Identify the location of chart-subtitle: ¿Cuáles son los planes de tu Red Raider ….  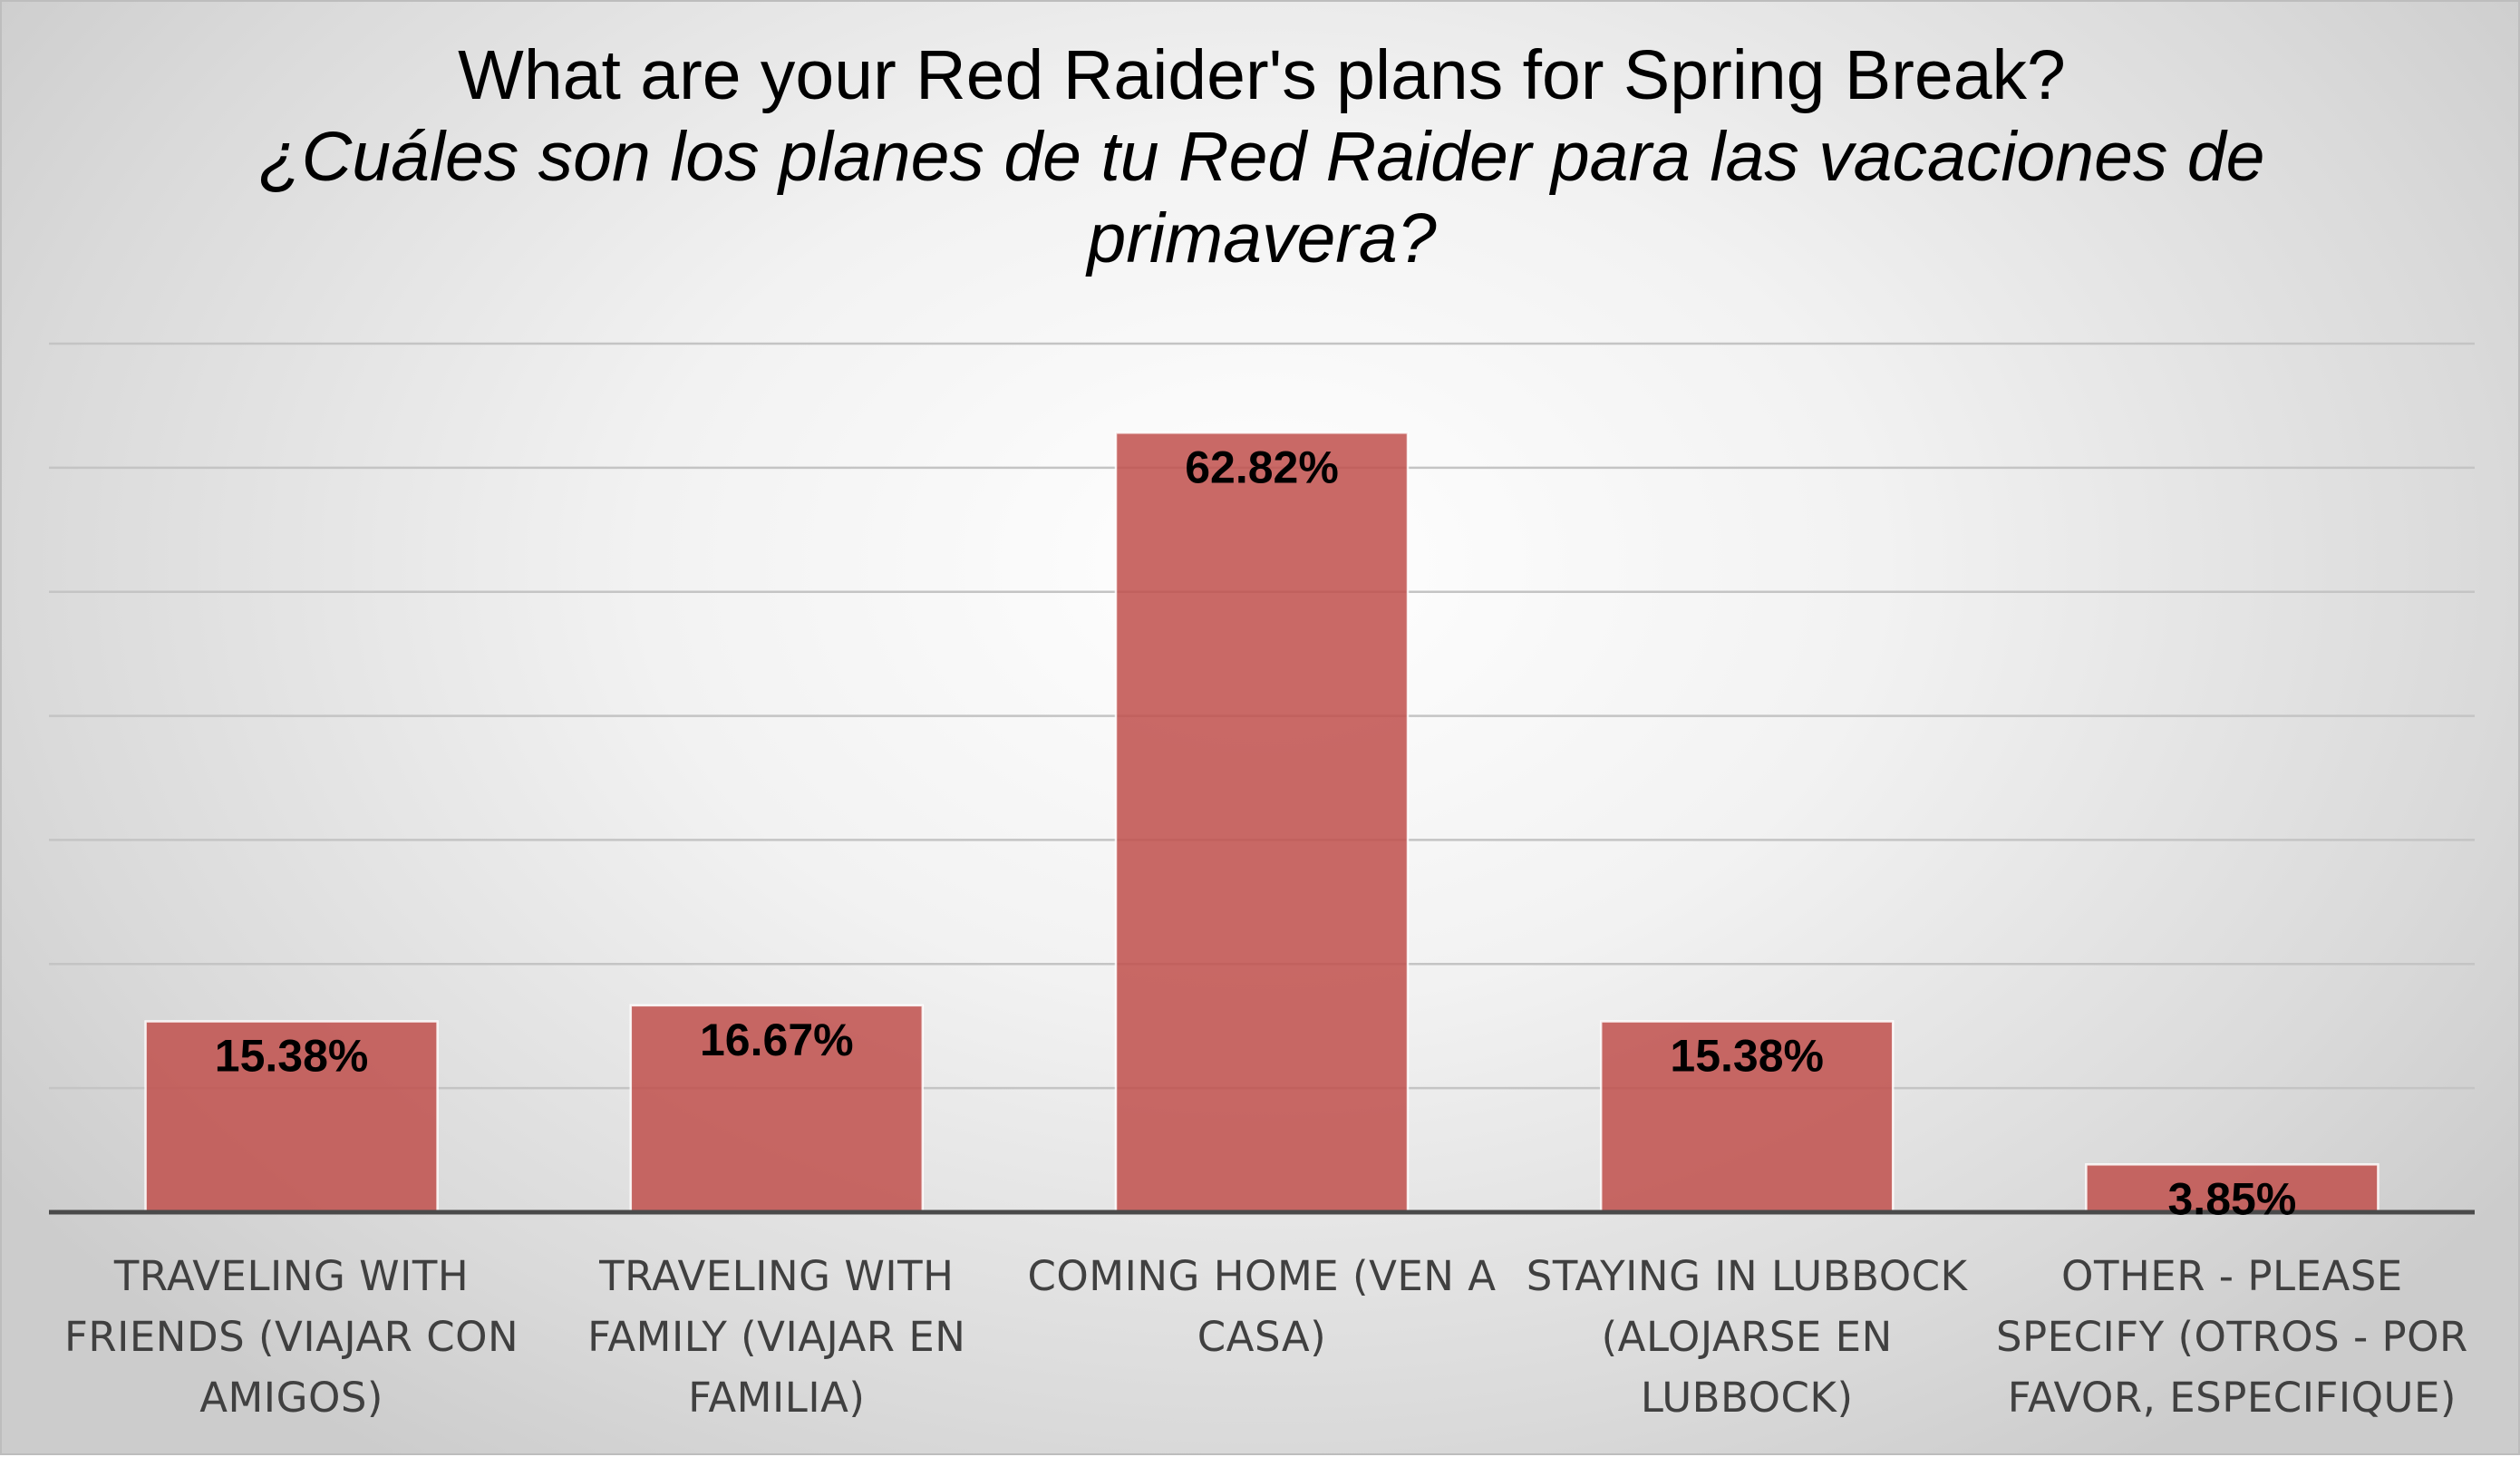
(1261, 198).